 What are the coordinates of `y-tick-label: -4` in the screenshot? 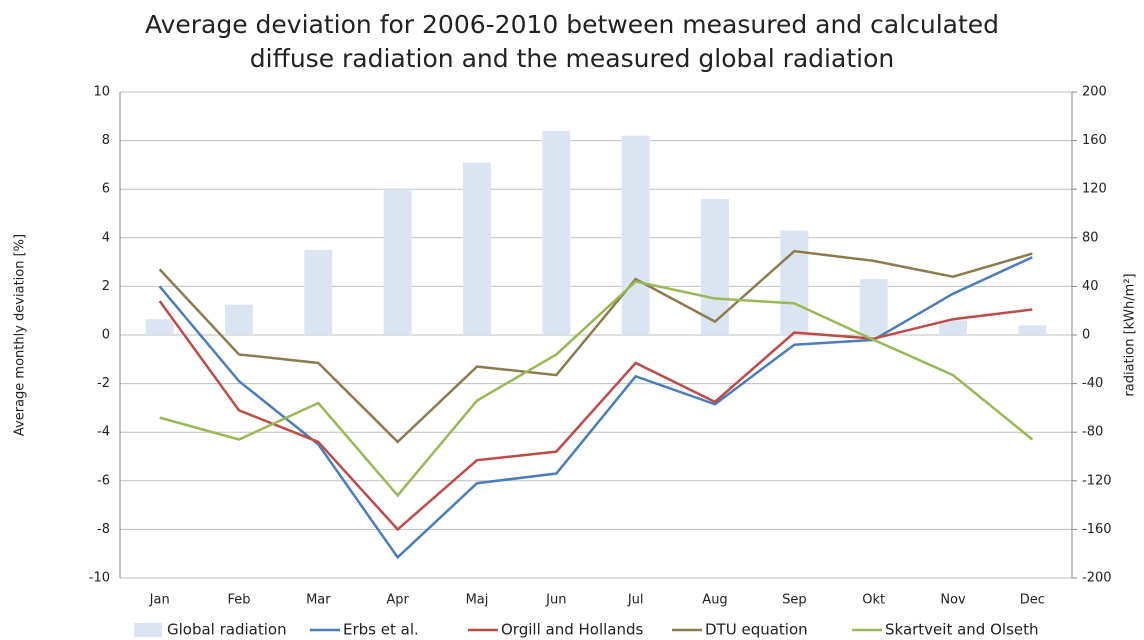 It's located at (103, 432).